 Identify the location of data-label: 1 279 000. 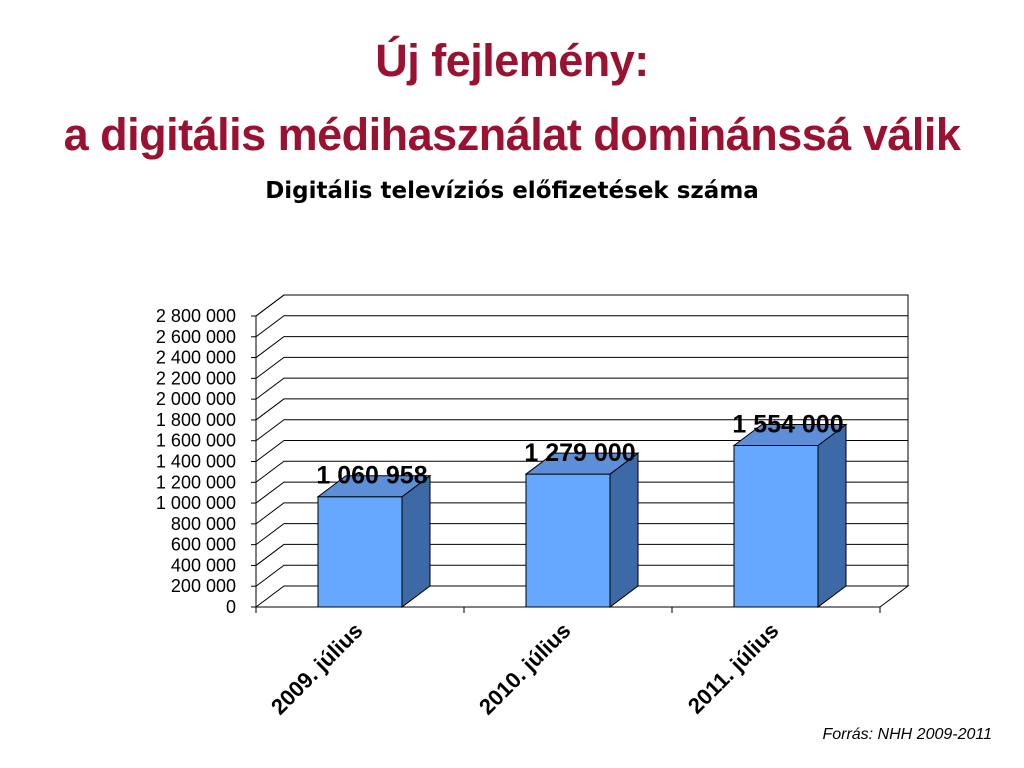
(579, 453).